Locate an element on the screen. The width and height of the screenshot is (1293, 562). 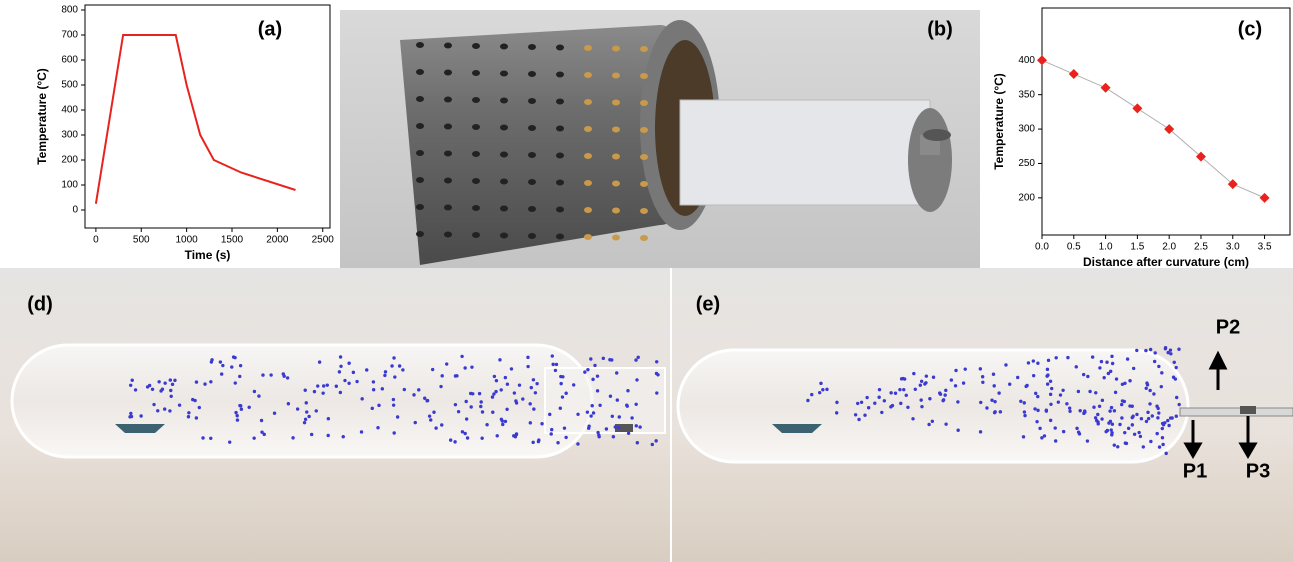
y-tick-label: 700 is located at coordinates (69, 35).